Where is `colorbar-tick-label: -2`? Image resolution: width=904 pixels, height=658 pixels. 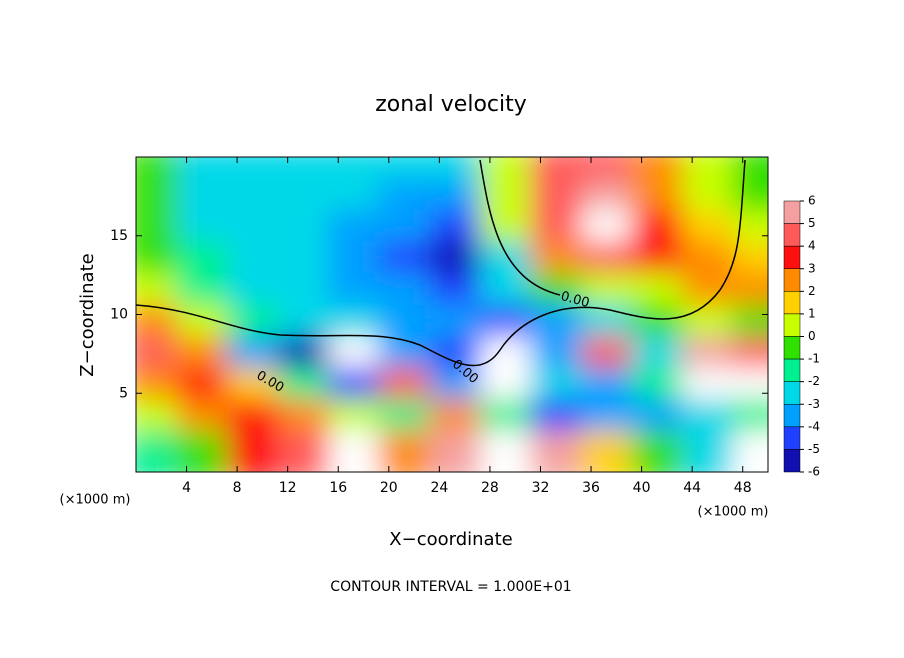
colorbar-tick-label: -2 is located at coordinates (814, 381).